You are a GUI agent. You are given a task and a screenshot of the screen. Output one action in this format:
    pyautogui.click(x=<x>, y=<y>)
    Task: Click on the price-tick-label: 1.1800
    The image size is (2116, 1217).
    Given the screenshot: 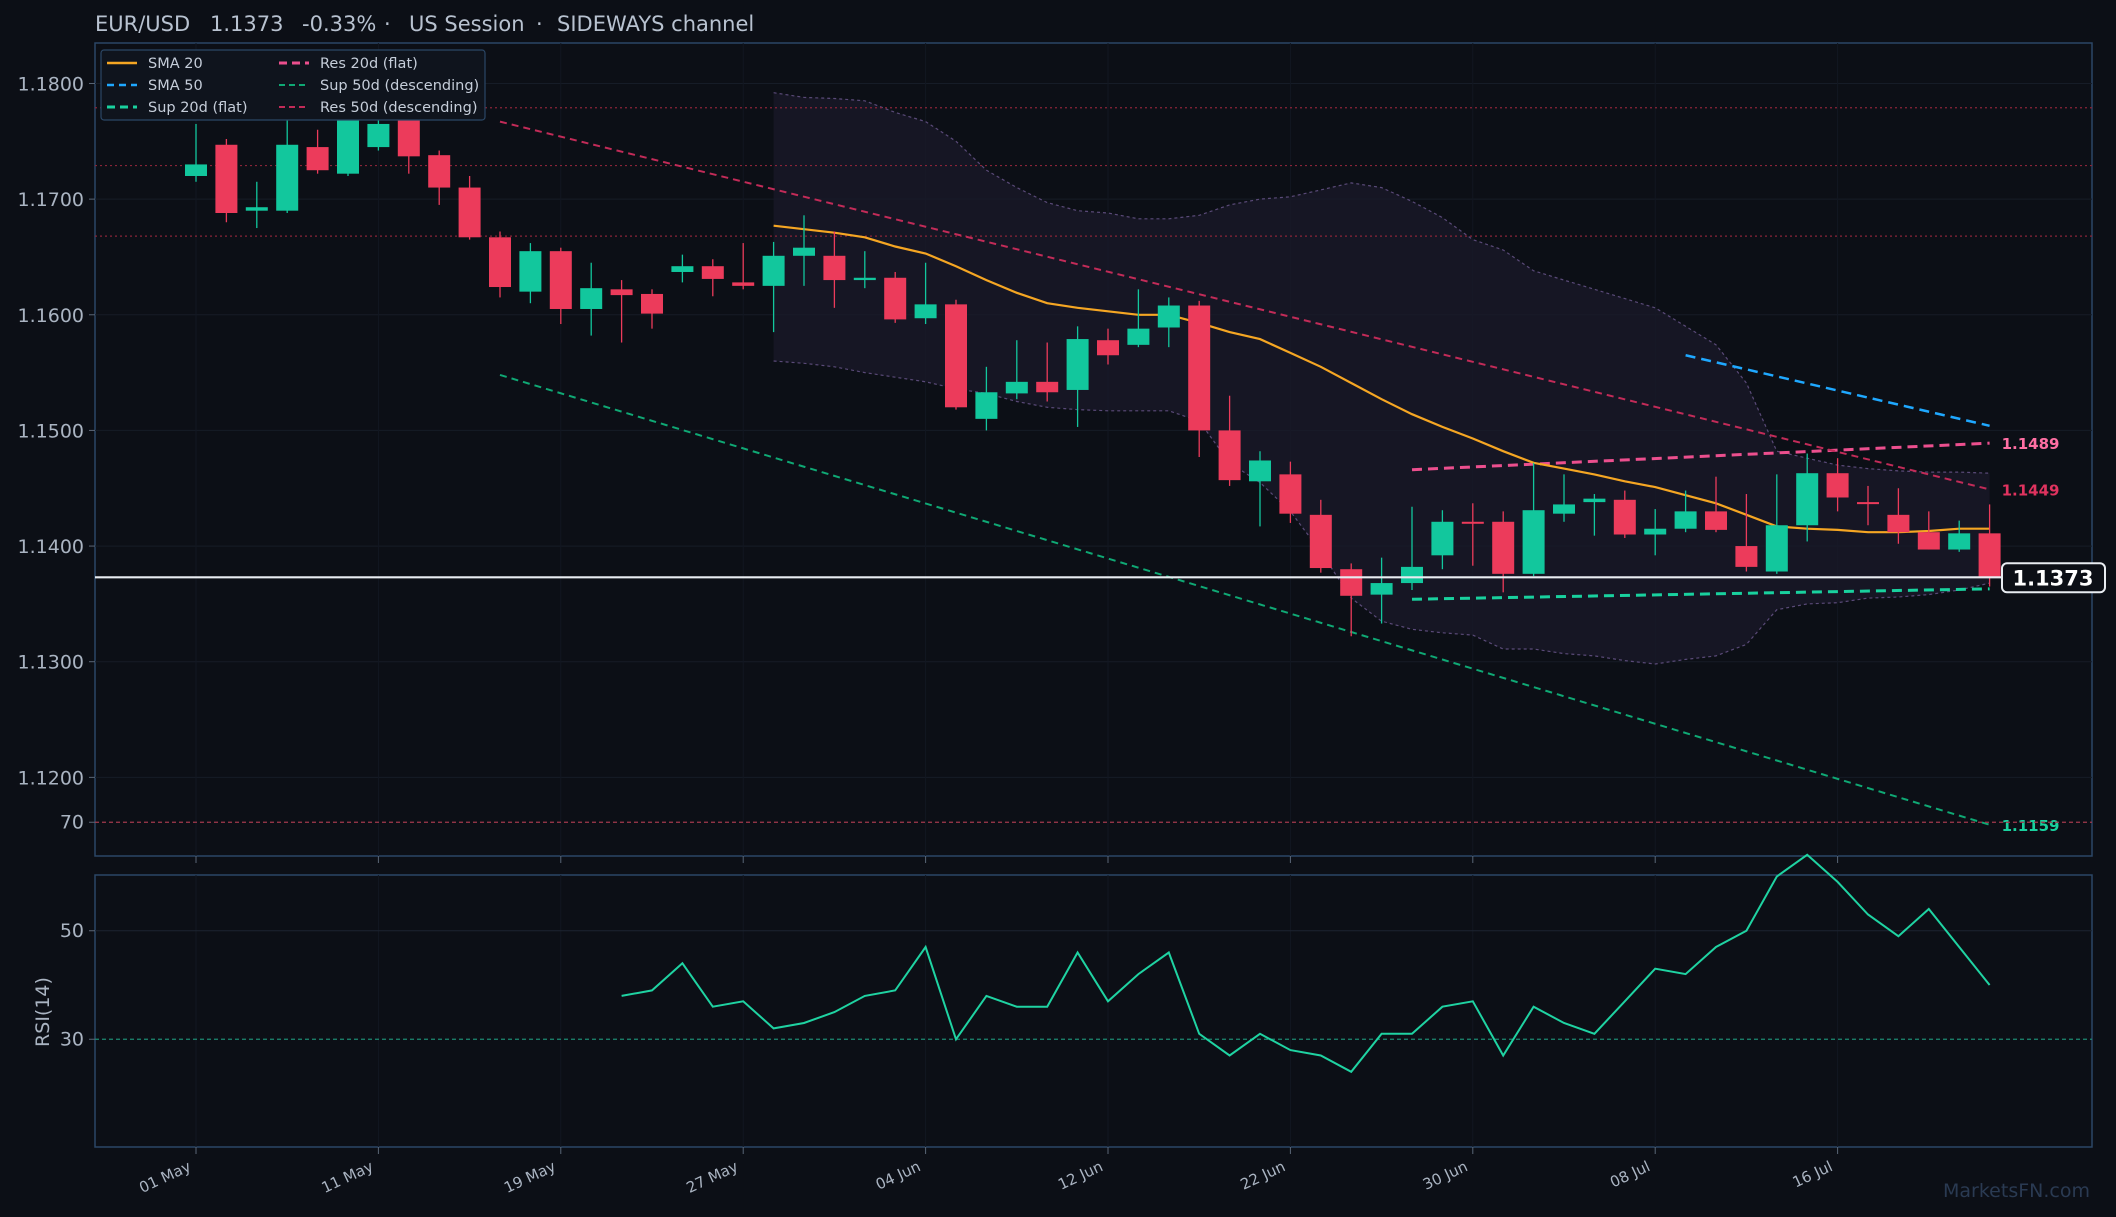 What is the action you would take?
    pyautogui.click(x=51, y=84)
    